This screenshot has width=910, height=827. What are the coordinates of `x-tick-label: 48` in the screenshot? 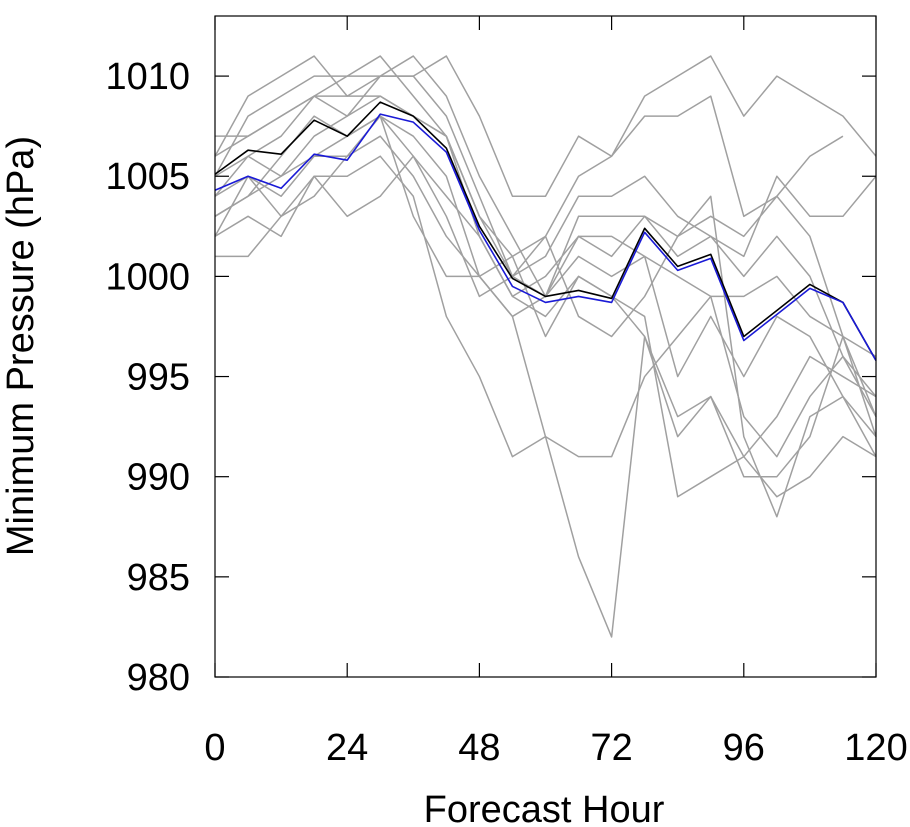 It's located at (479, 748).